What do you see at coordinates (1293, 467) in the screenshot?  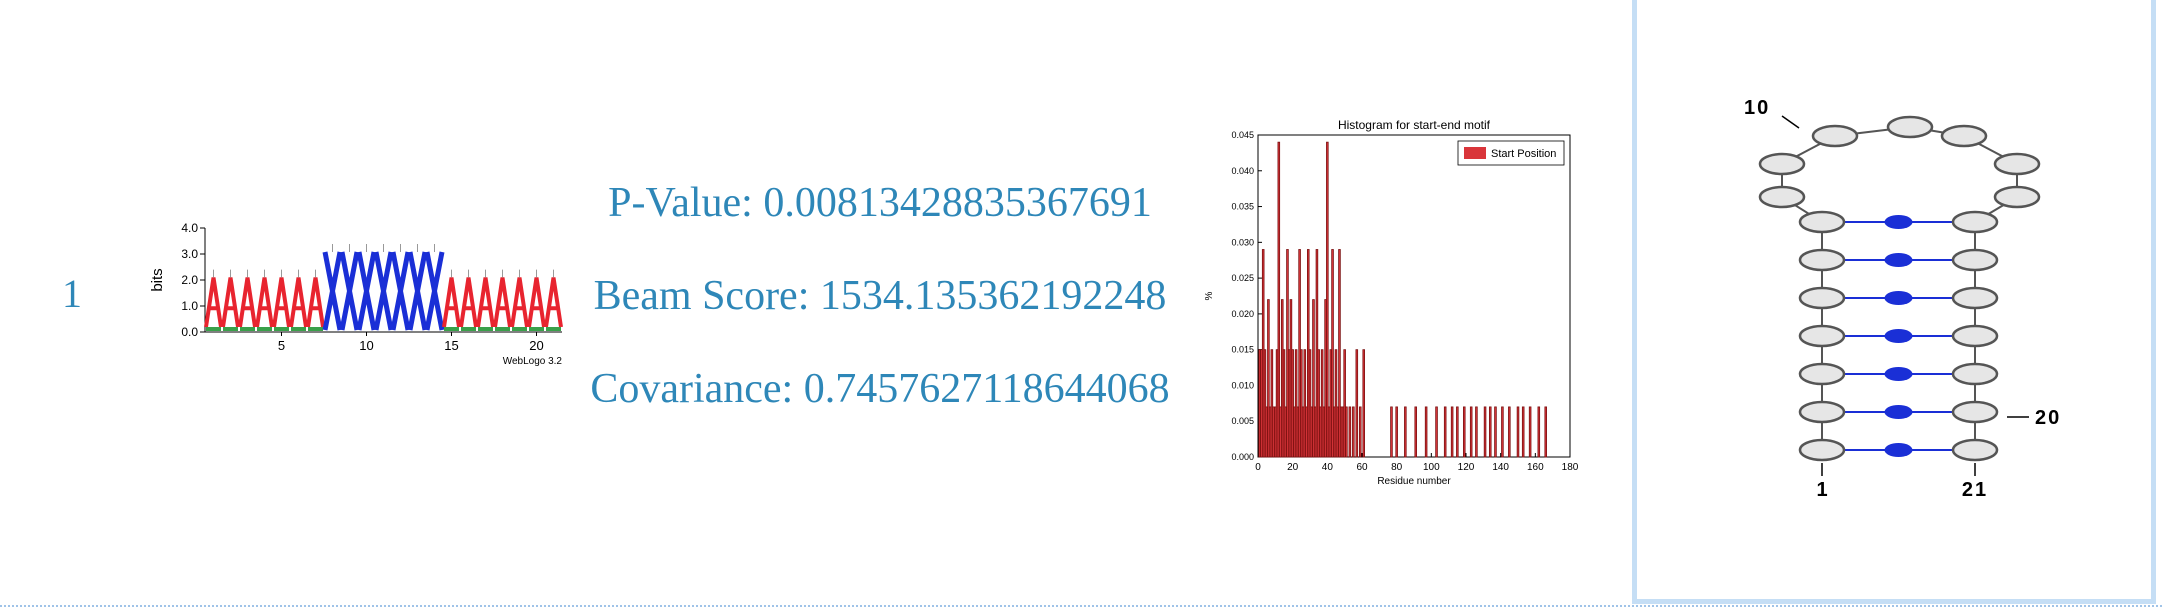 I see `x-tick-label: 20` at bounding box center [1293, 467].